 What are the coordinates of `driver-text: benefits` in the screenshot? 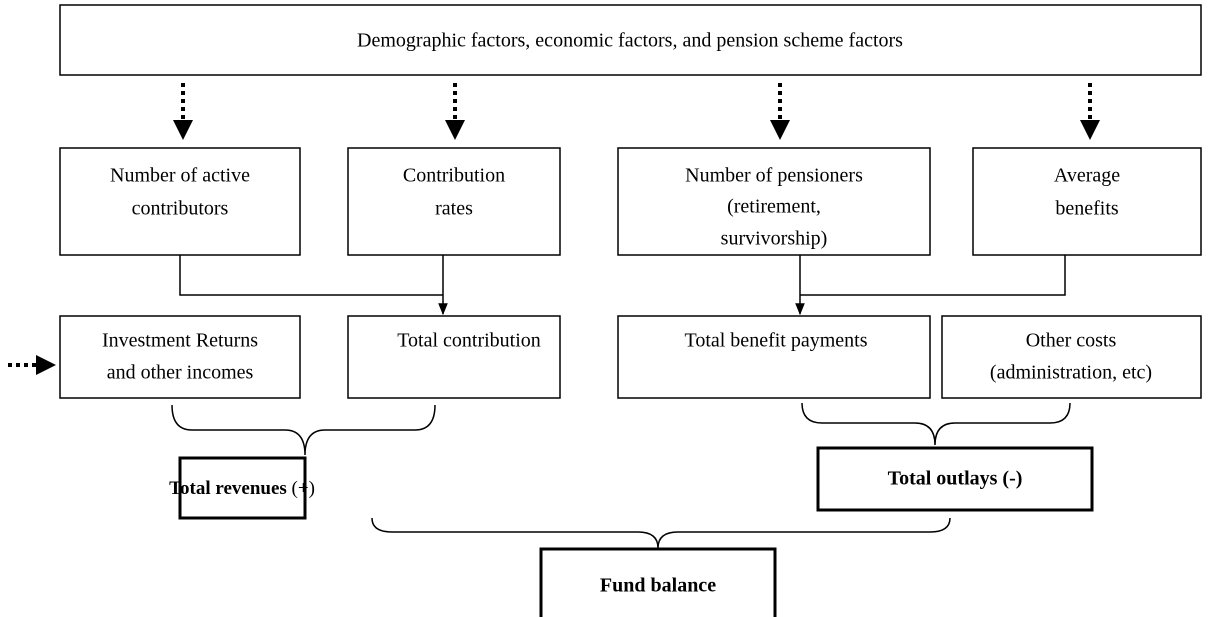 It's located at (1087, 209).